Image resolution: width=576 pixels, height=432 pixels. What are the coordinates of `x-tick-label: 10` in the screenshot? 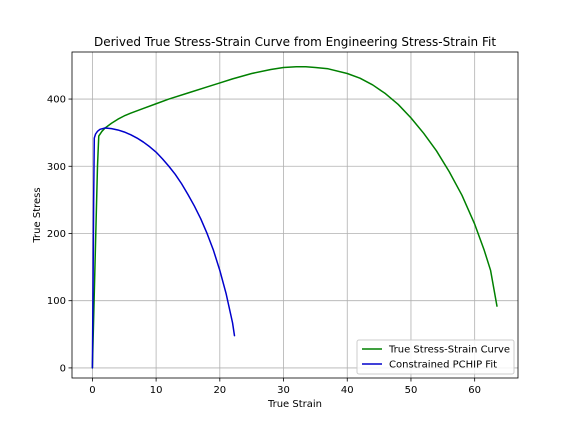 It's located at (156, 390).